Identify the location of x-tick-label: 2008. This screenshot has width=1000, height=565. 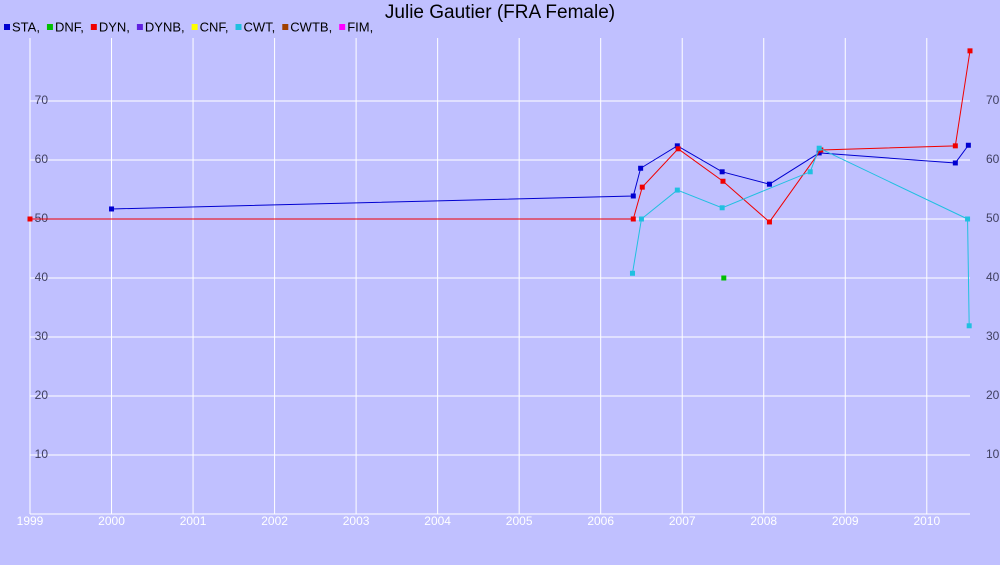
(763, 521).